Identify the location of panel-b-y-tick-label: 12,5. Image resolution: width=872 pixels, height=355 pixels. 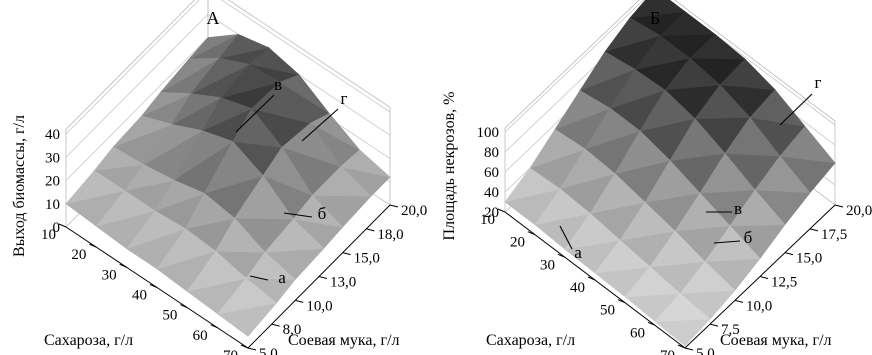
(784, 283).